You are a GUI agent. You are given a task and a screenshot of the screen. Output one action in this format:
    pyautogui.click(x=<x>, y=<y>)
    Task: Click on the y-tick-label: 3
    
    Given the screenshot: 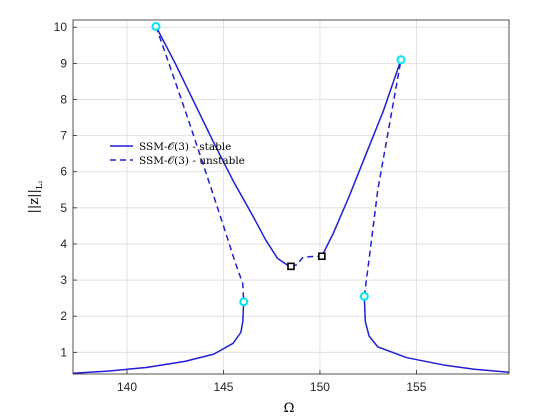 What is the action you would take?
    pyautogui.click(x=63, y=280)
    